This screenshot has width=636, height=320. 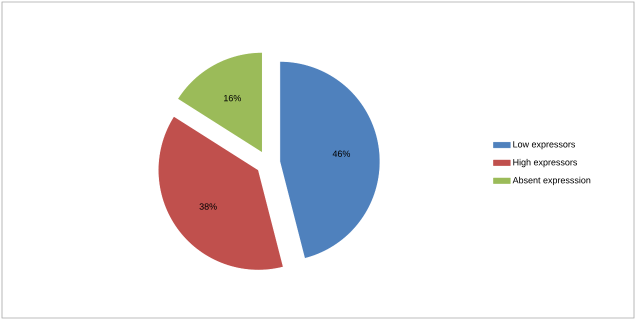 What do you see at coordinates (341, 153) in the screenshot?
I see `data-label: 46%` at bounding box center [341, 153].